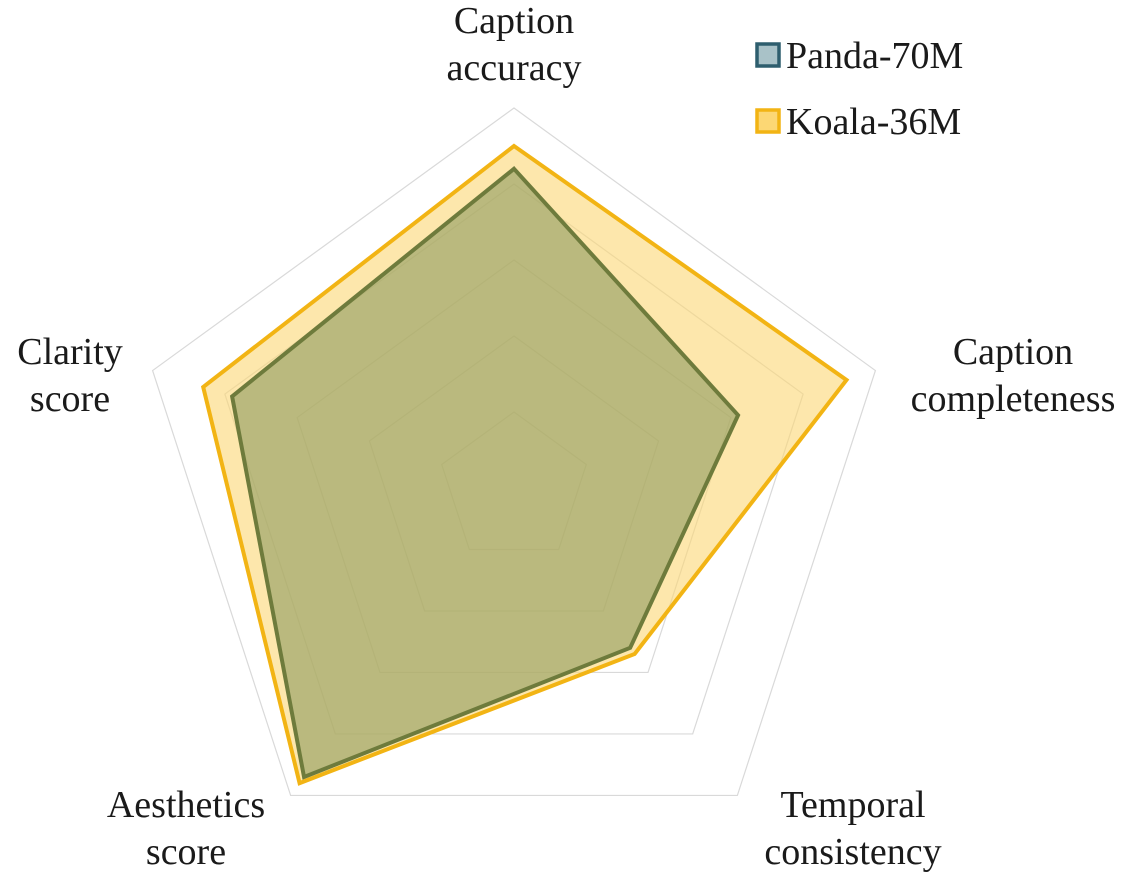 This screenshot has height=889, width=1137. Describe the element at coordinates (859, 89) in the screenshot. I see `legend: Panda-70M Koala-36M` at that location.